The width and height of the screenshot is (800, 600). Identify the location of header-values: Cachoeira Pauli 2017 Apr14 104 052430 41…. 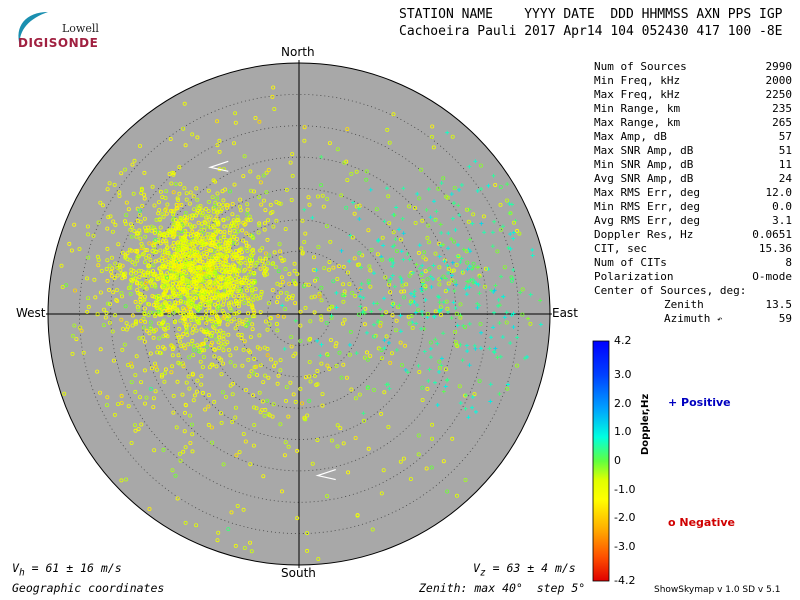
(591, 31).